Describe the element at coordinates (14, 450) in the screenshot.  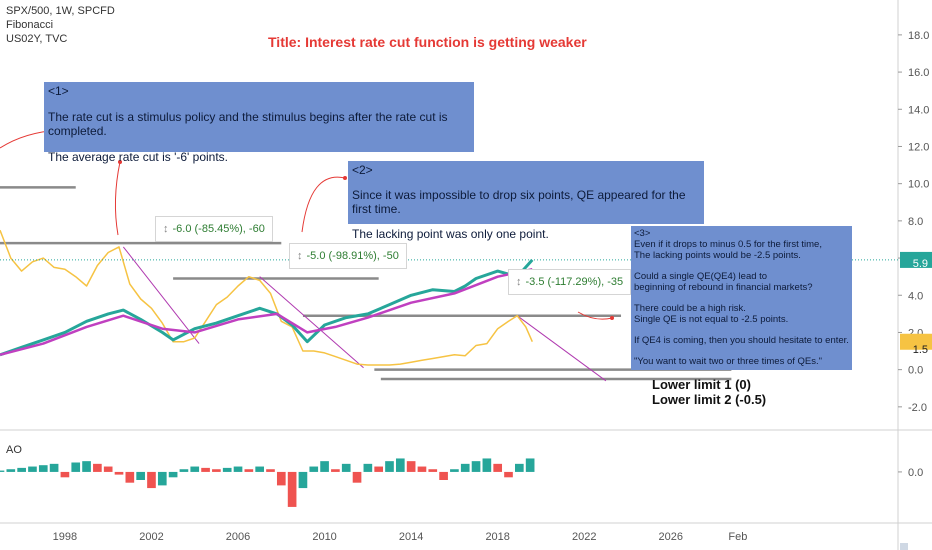
I see `ao-label: AO` at that location.